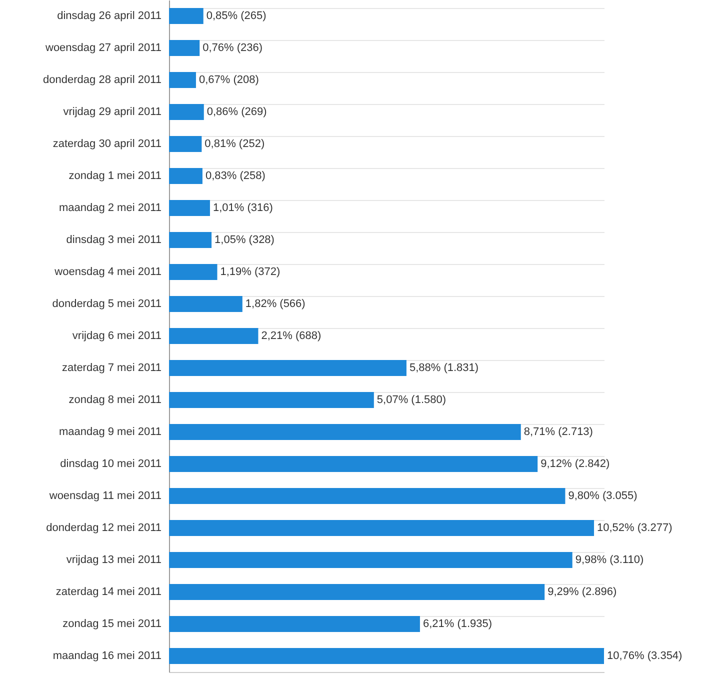 This screenshot has width=716, height=684. I want to click on y-tick-label: vrijdag 6 mei 2011, so click(117, 336).